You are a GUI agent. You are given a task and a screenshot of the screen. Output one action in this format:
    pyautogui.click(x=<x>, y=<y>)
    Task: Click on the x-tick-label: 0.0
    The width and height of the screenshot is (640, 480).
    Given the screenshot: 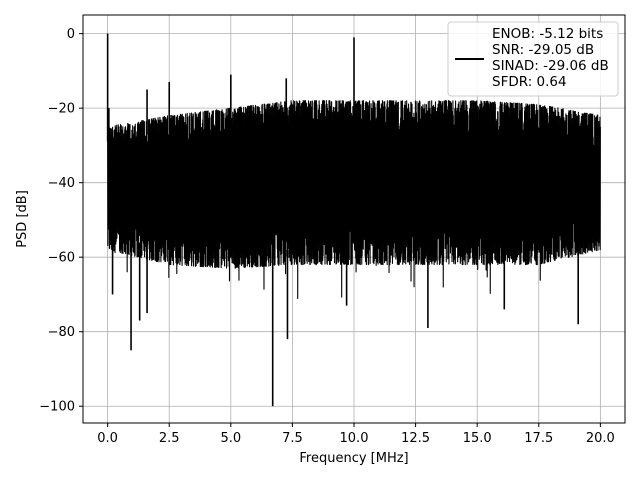 What is the action you would take?
    pyautogui.click(x=107, y=438)
    